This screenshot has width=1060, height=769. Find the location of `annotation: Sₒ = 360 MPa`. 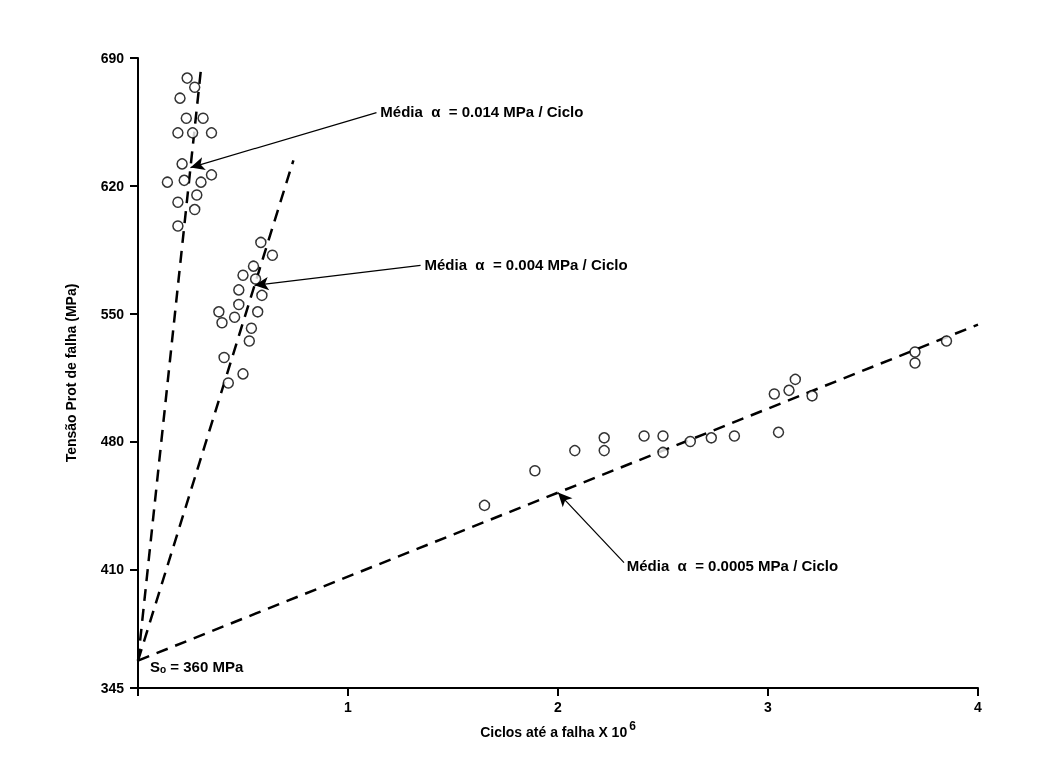

annotation: Sₒ = 360 MPa is located at coordinates (197, 667).